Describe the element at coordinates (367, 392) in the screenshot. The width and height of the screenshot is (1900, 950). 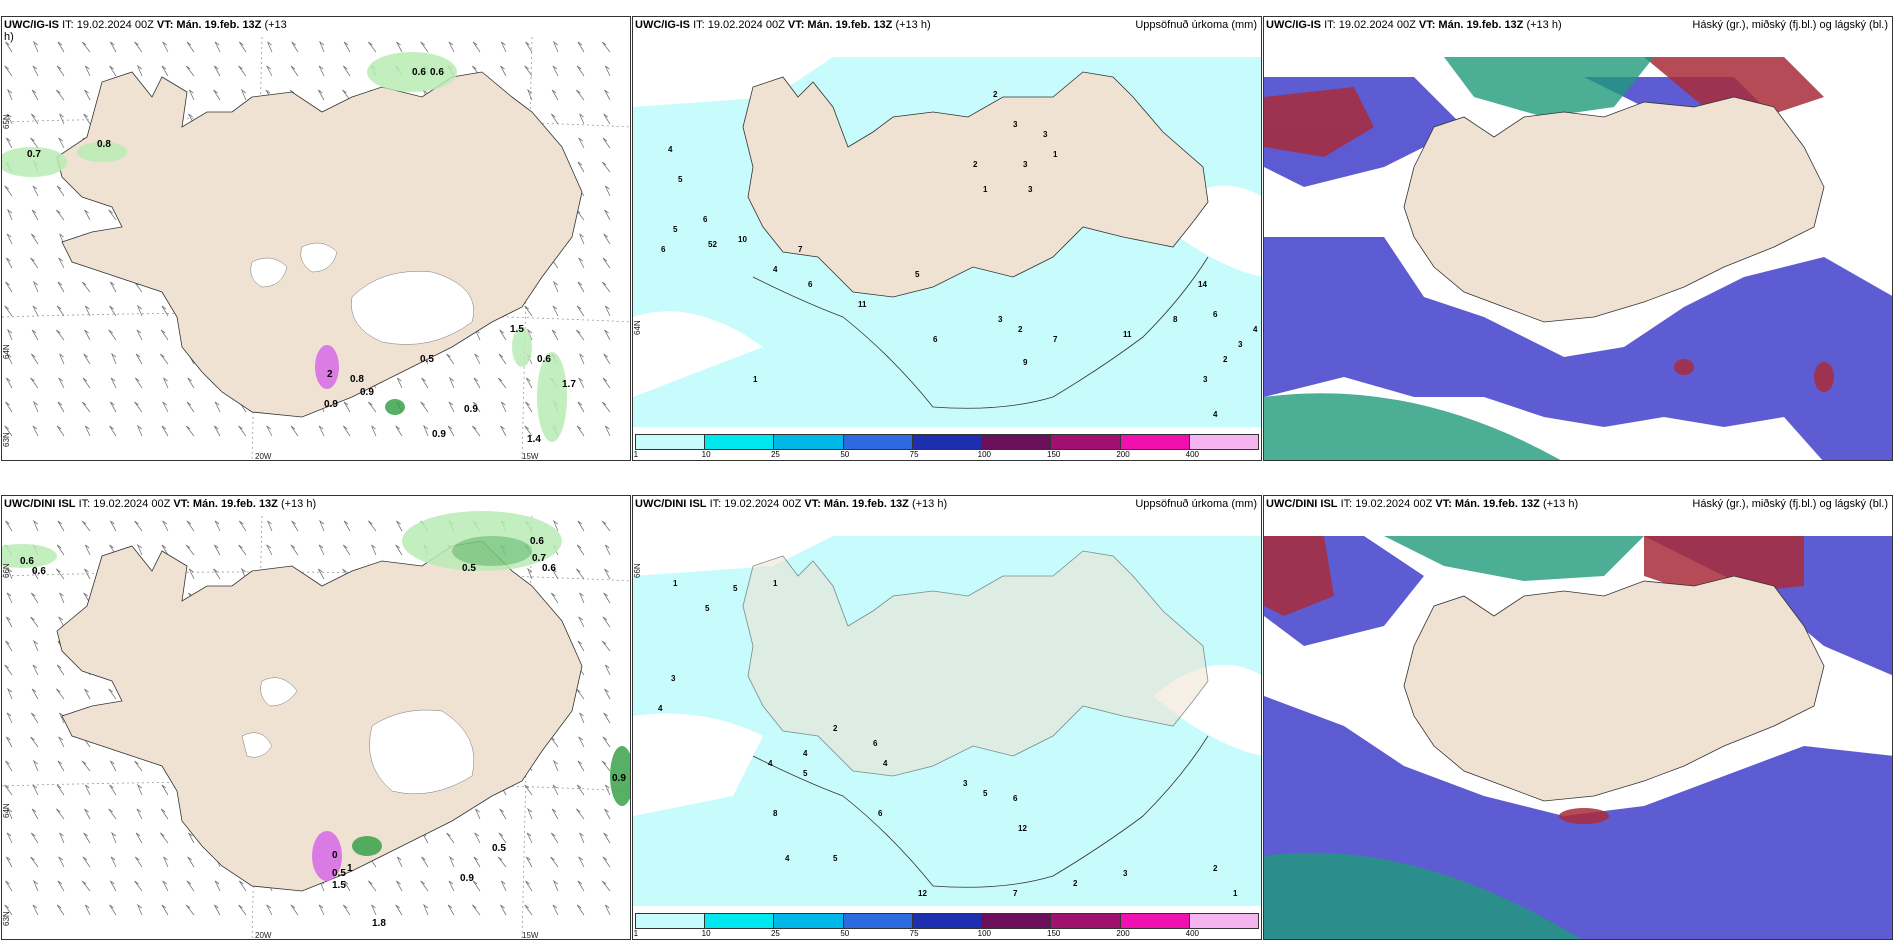
I see `precip-value-label: 0.9` at that location.